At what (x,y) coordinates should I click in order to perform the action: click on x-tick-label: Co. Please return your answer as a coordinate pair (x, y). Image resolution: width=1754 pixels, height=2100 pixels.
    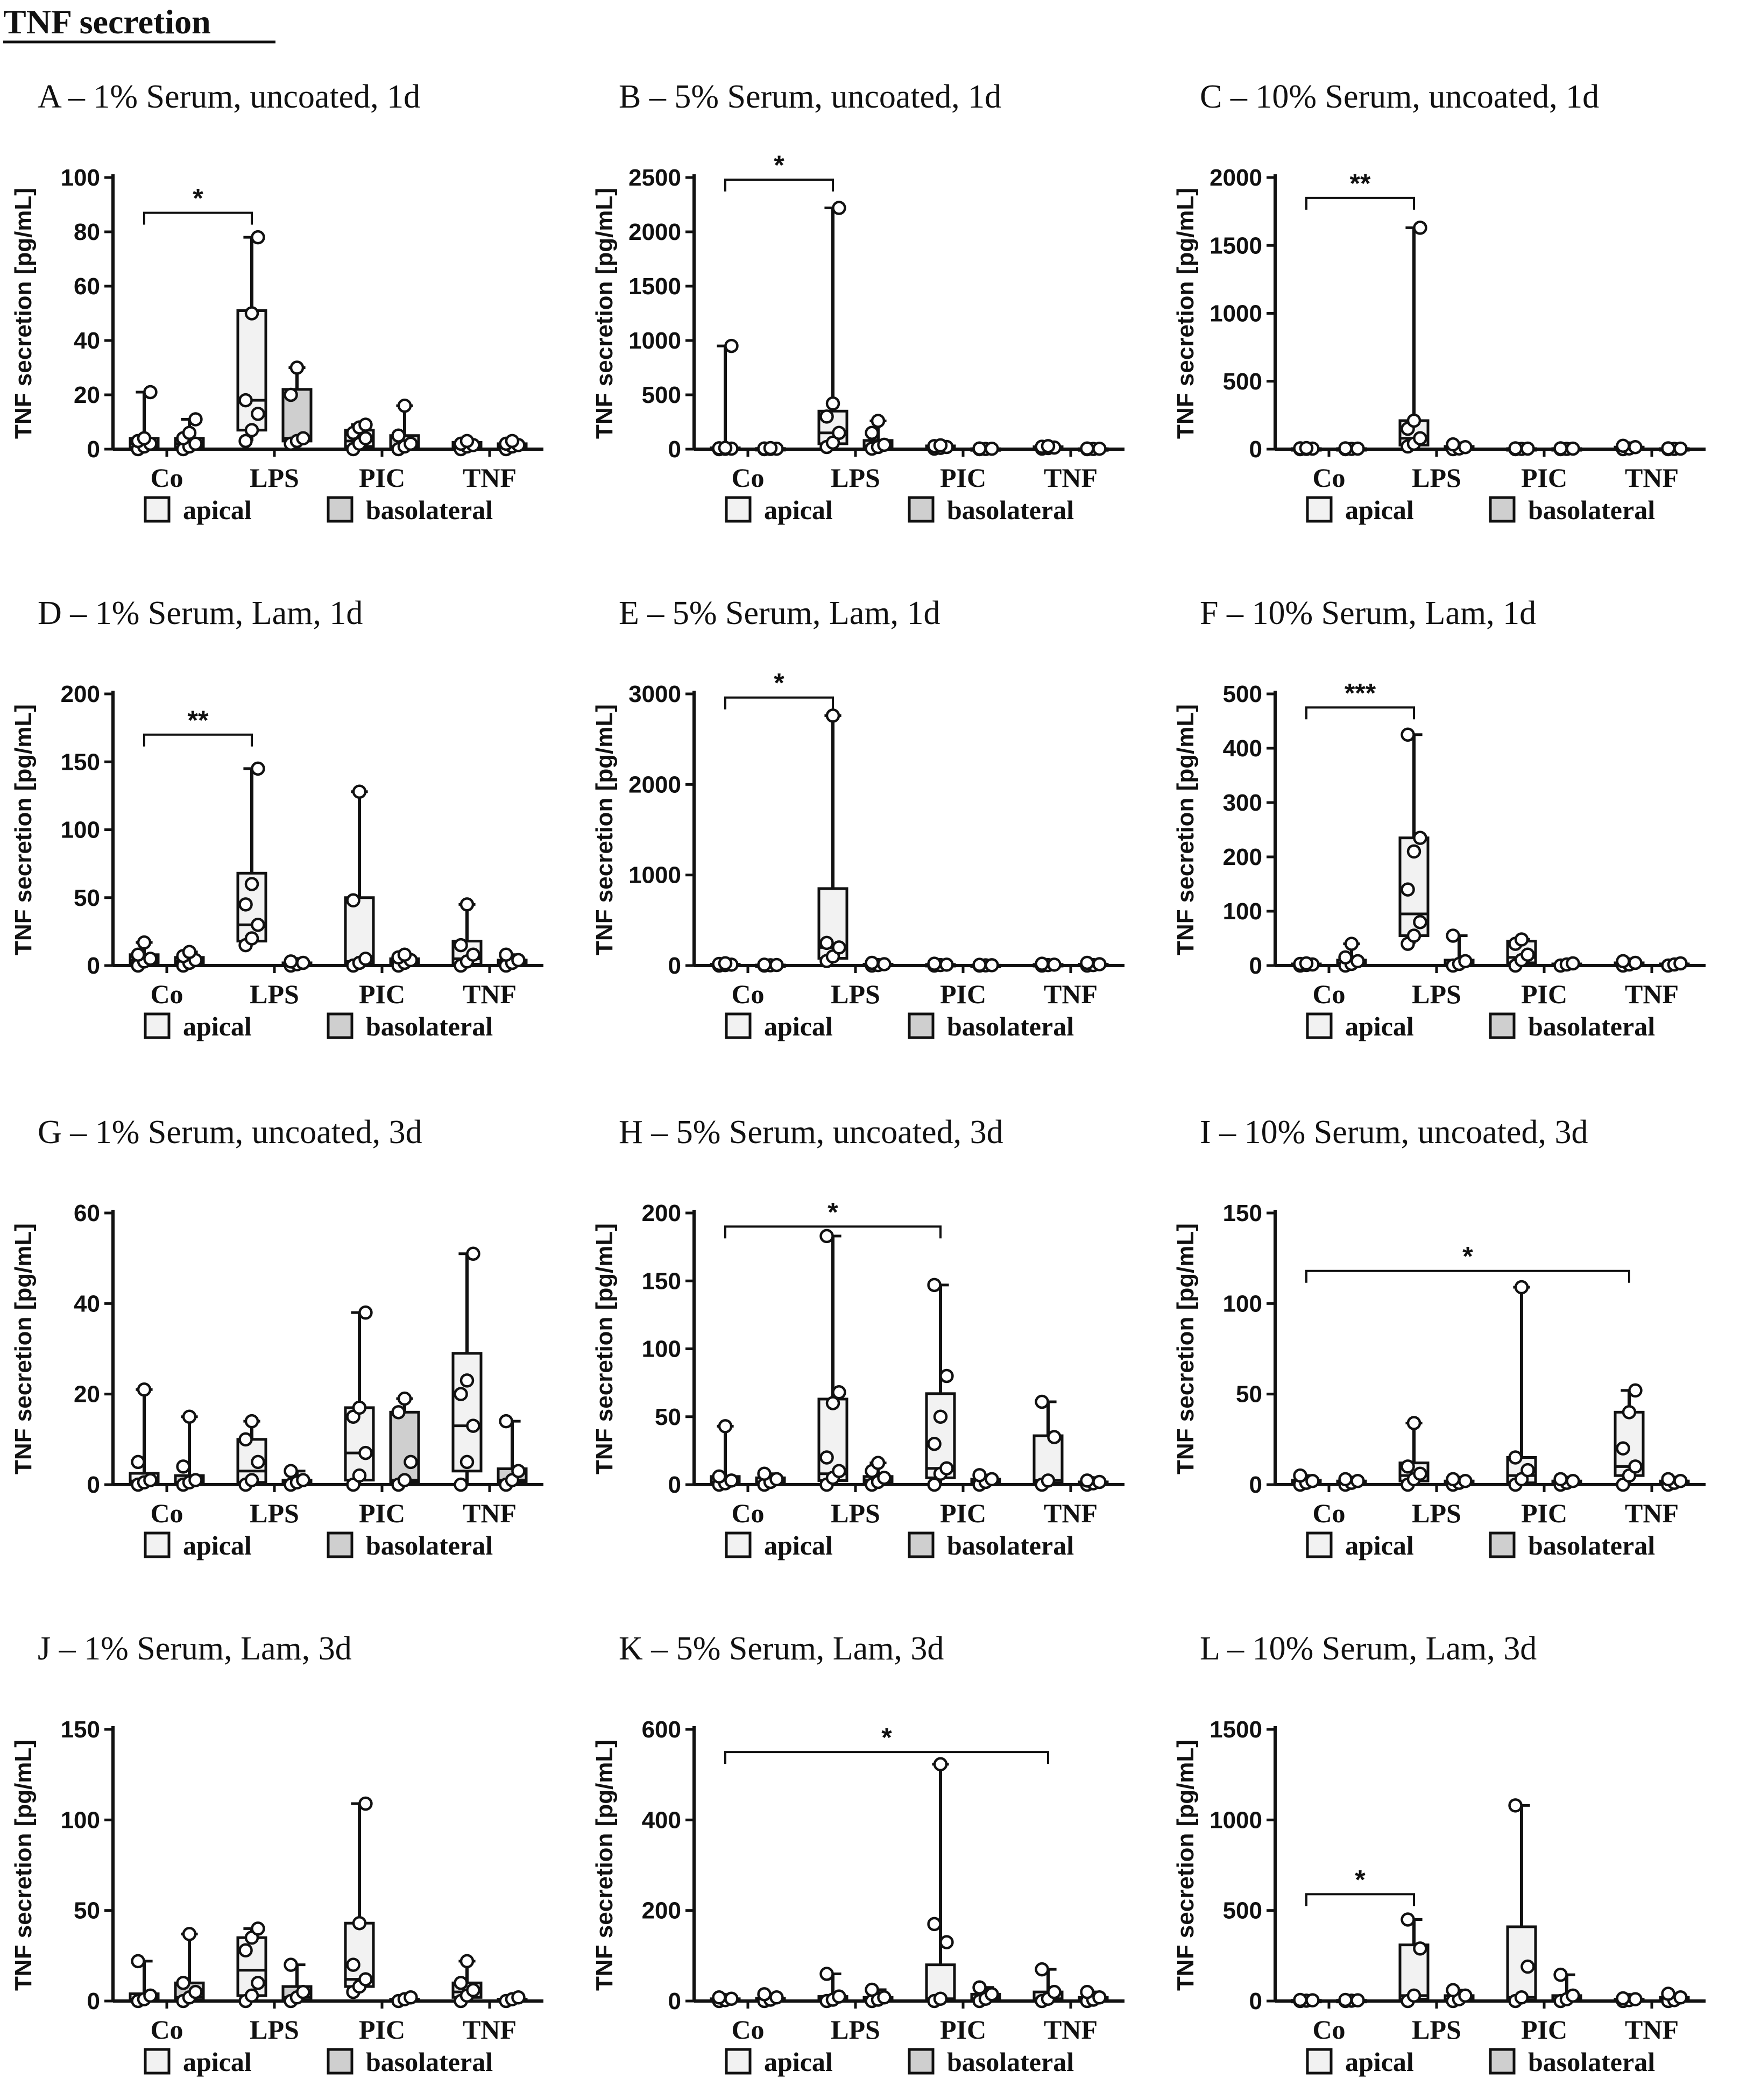
    Looking at the image, I should click on (1329, 2029).